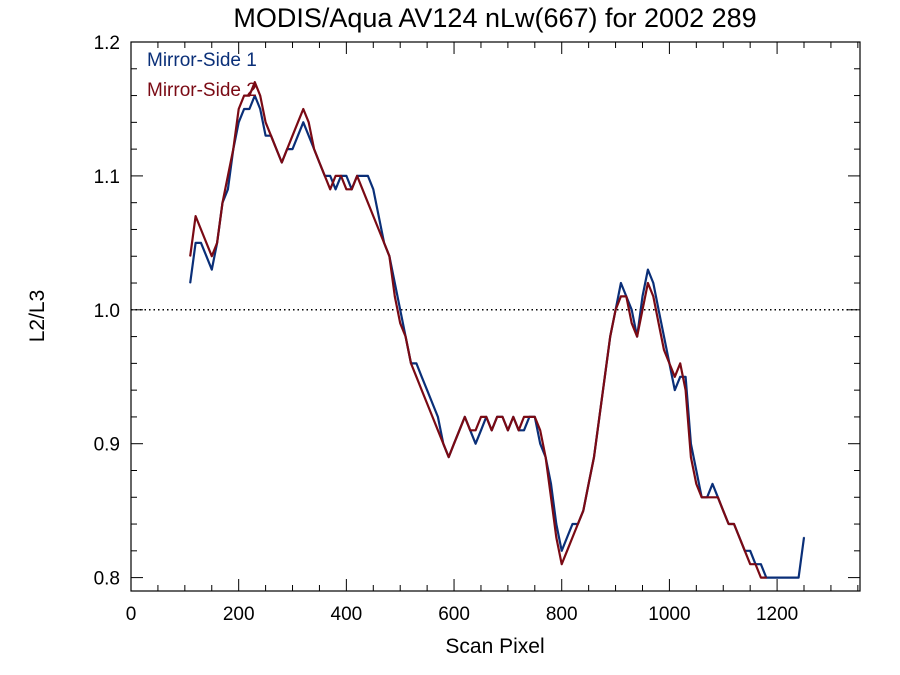 The width and height of the screenshot is (900, 675). I want to click on y-tick-label: 0.9, so click(107, 445).